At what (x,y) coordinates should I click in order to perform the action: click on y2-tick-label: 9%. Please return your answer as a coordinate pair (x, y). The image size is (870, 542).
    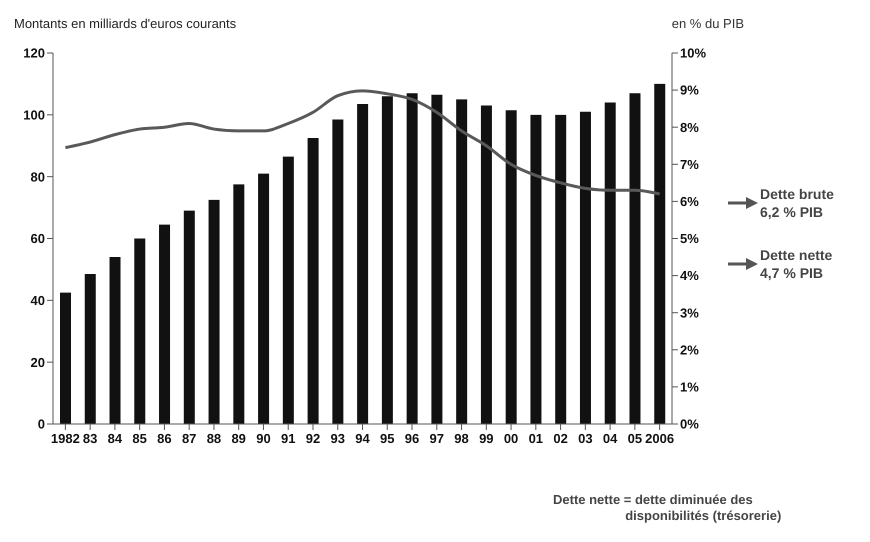
    Looking at the image, I should click on (690, 90).